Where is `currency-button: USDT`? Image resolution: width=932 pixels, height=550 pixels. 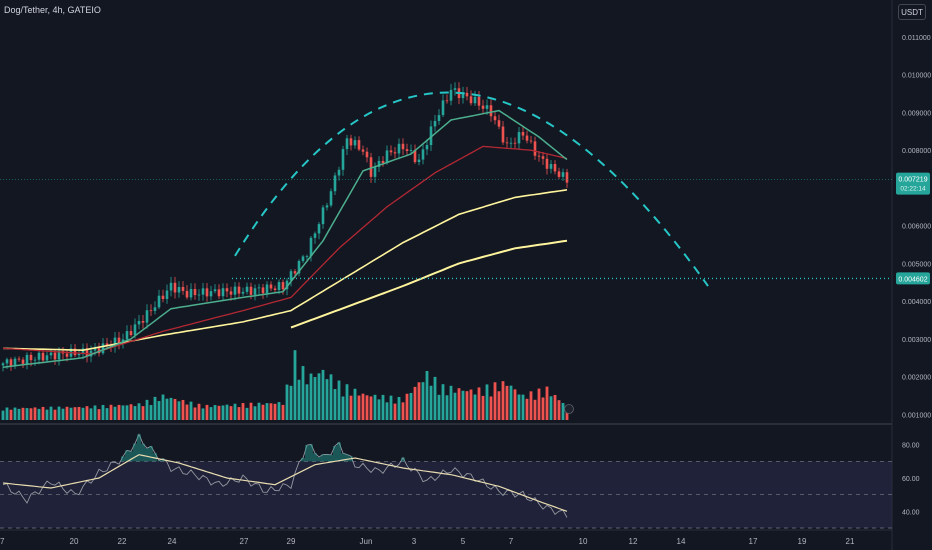 currency-button: USDT is located at coordinates (912, 12).